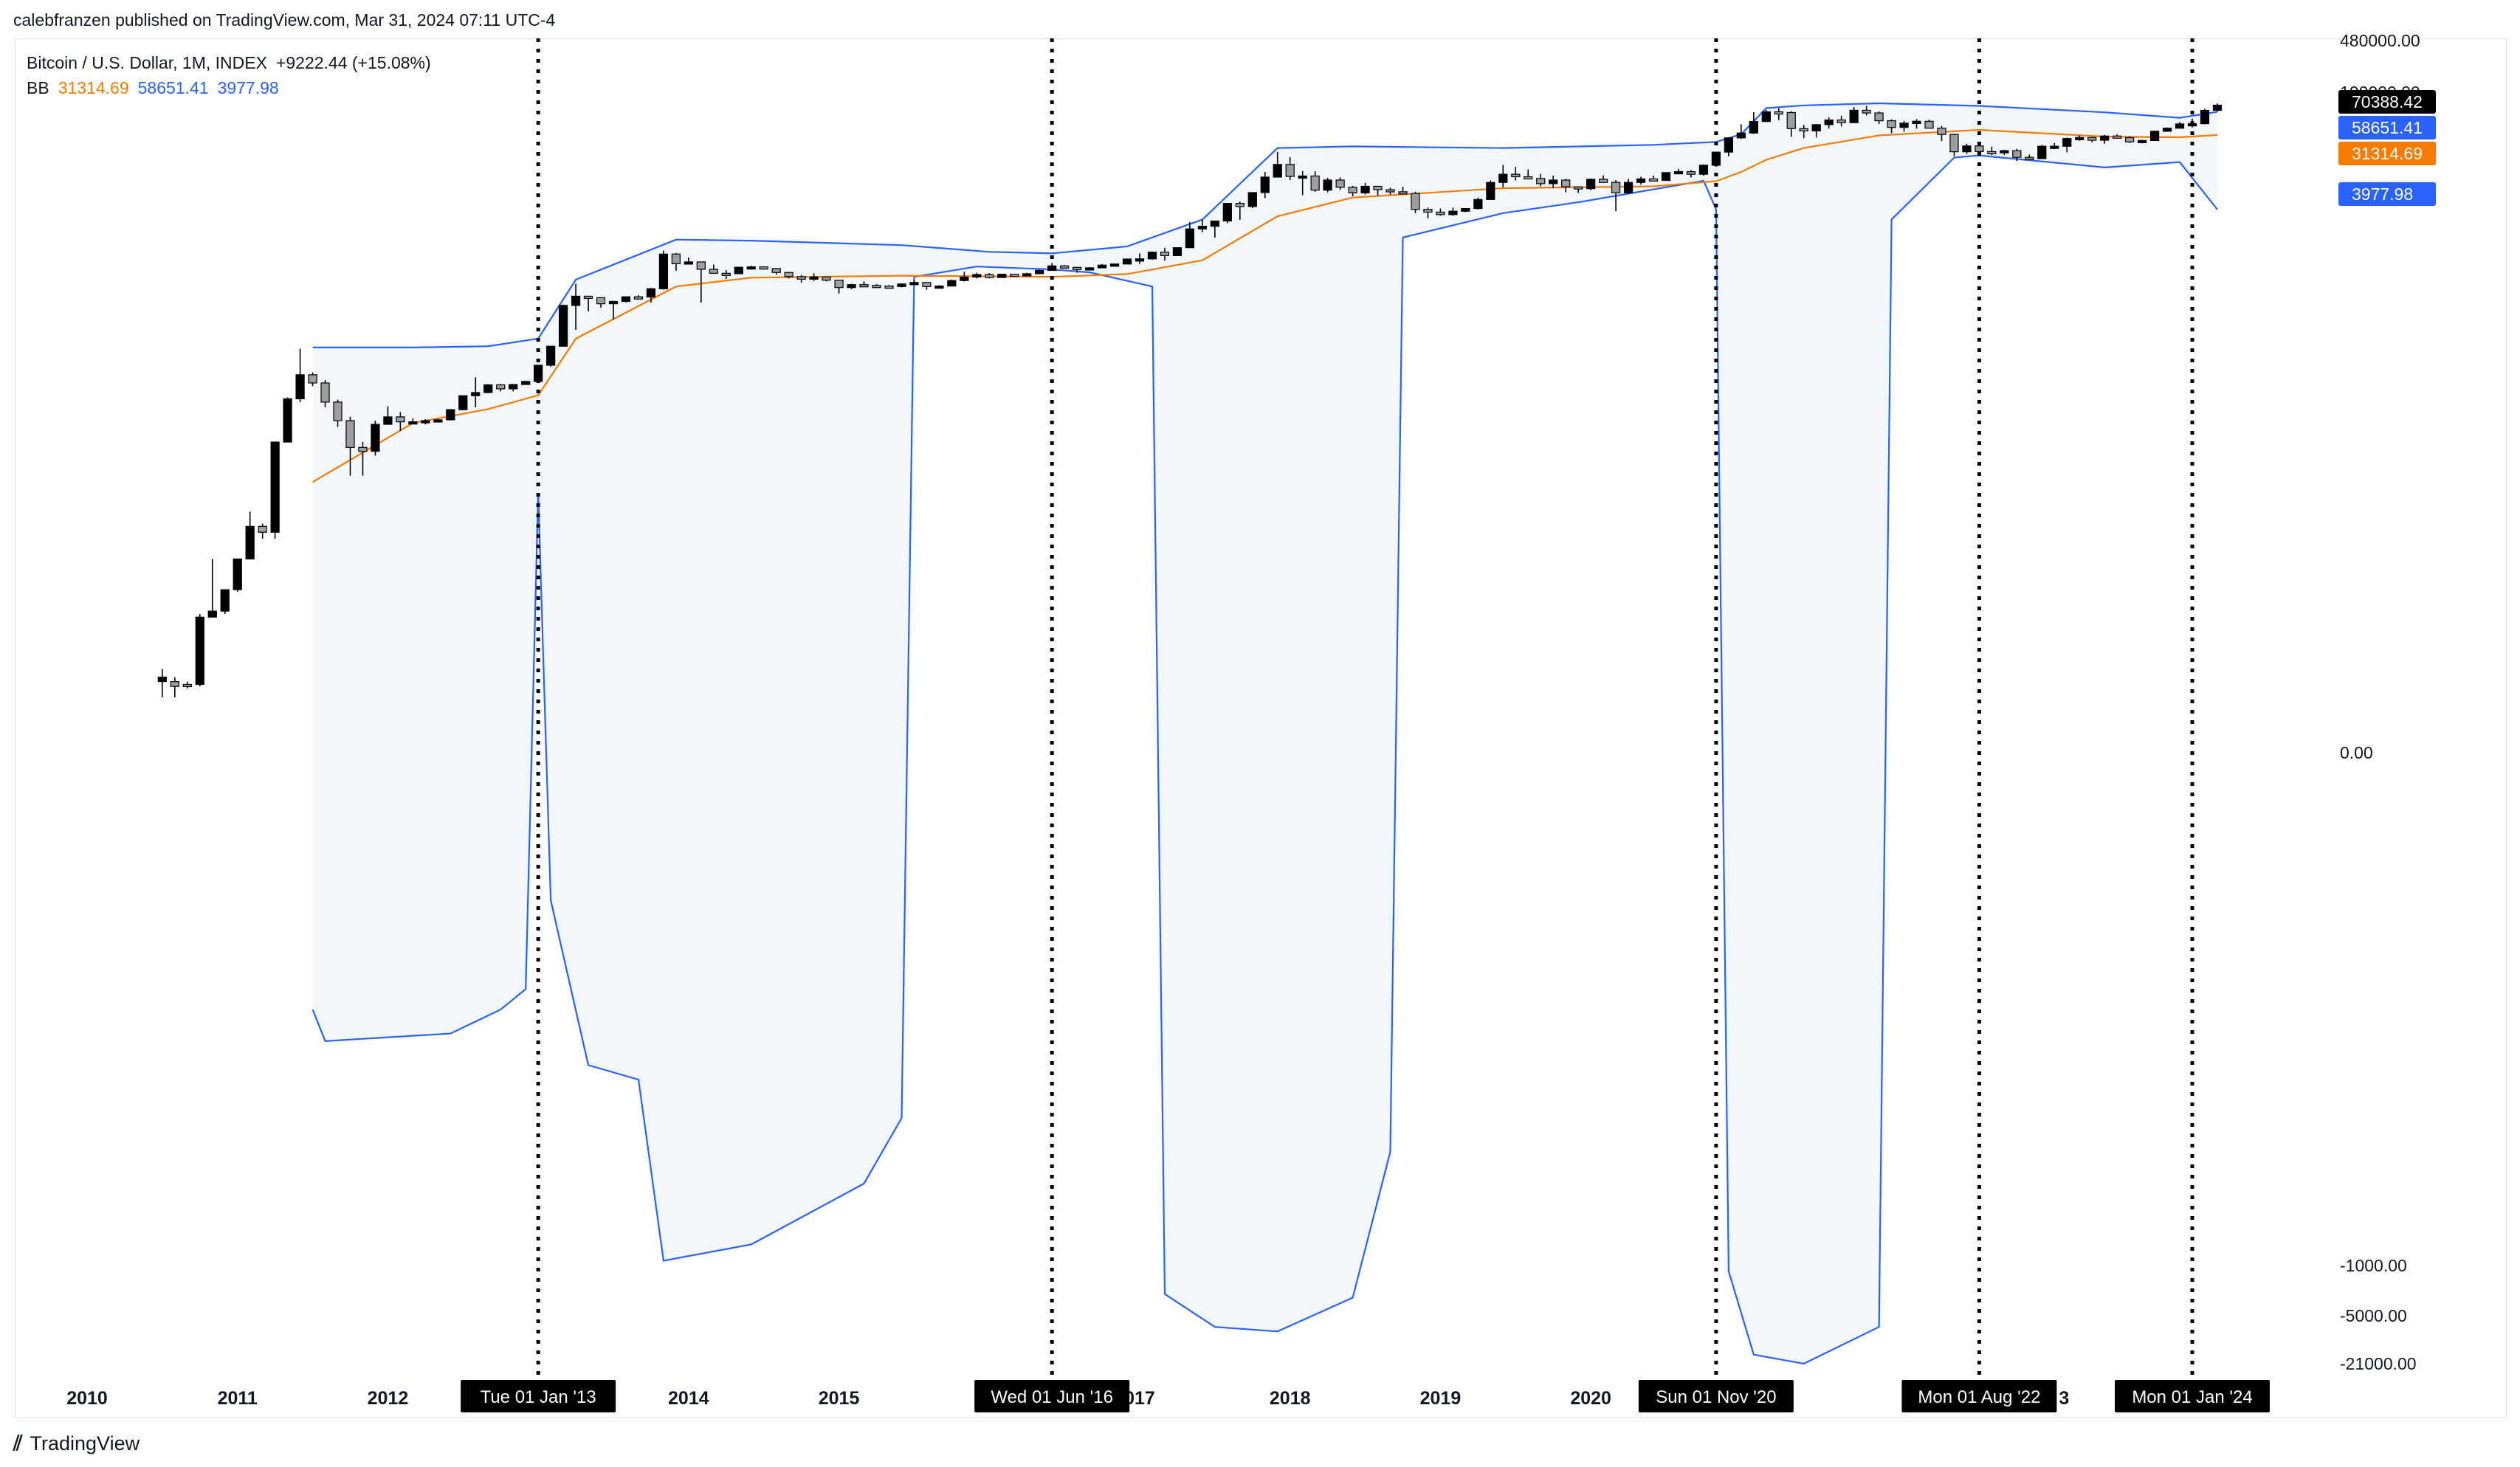 This screenshot has height=1467, width=2520. What do you see at coordinates (18, 1443) in the screenshot?
I see `tradingview-mark-icon: ⫽` at bounding box center [18, 1443].